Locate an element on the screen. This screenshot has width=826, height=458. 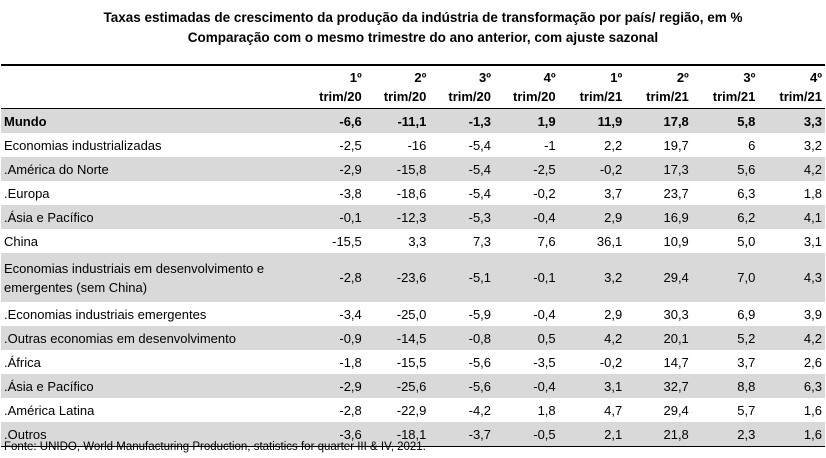
row-label: .Outras economias em desenvolvimento is located at coordinates (151, 338).